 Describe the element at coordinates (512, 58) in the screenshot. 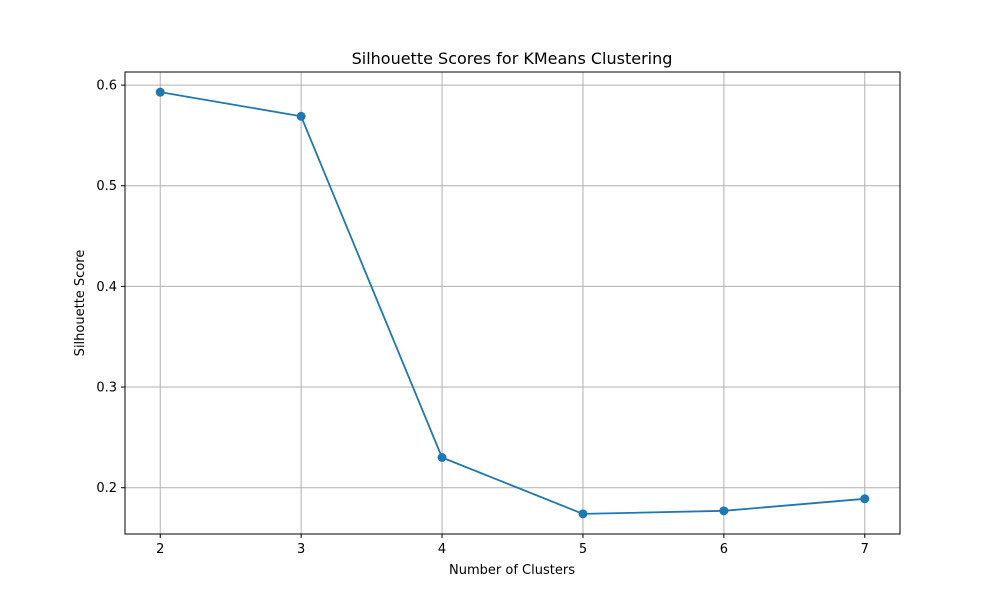

I see `chart-title: Silhouette Scores for KMeans Clustering` at that location.